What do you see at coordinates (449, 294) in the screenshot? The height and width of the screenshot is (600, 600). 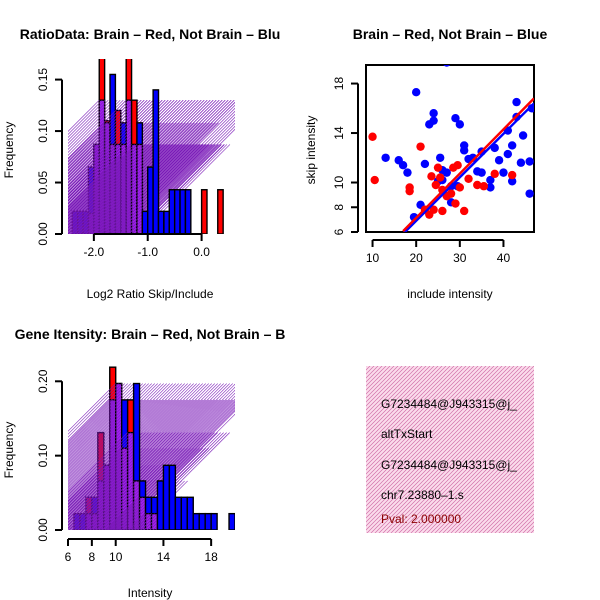 I see `intensity-scatter-xlabel: include intensity` at bounding box center [449, 294].